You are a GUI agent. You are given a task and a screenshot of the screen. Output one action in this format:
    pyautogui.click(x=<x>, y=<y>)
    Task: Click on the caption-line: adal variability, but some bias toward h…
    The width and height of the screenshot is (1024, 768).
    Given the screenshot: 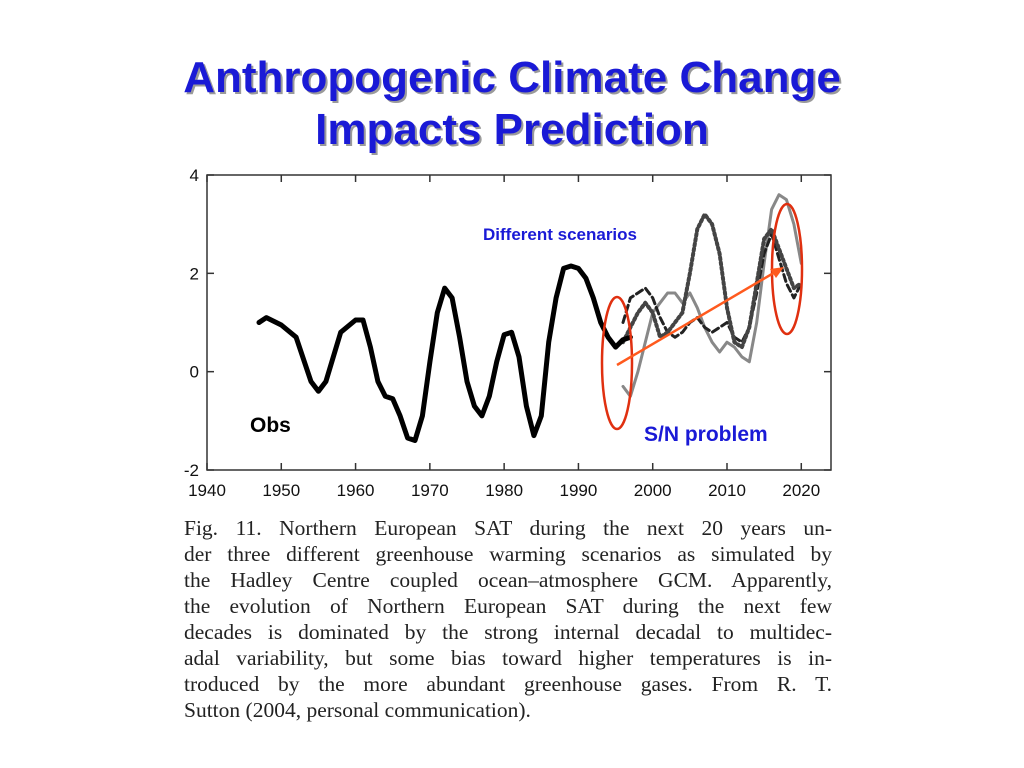 What is the action you would take?
    pyautogui.click(x=508, y=658)
    